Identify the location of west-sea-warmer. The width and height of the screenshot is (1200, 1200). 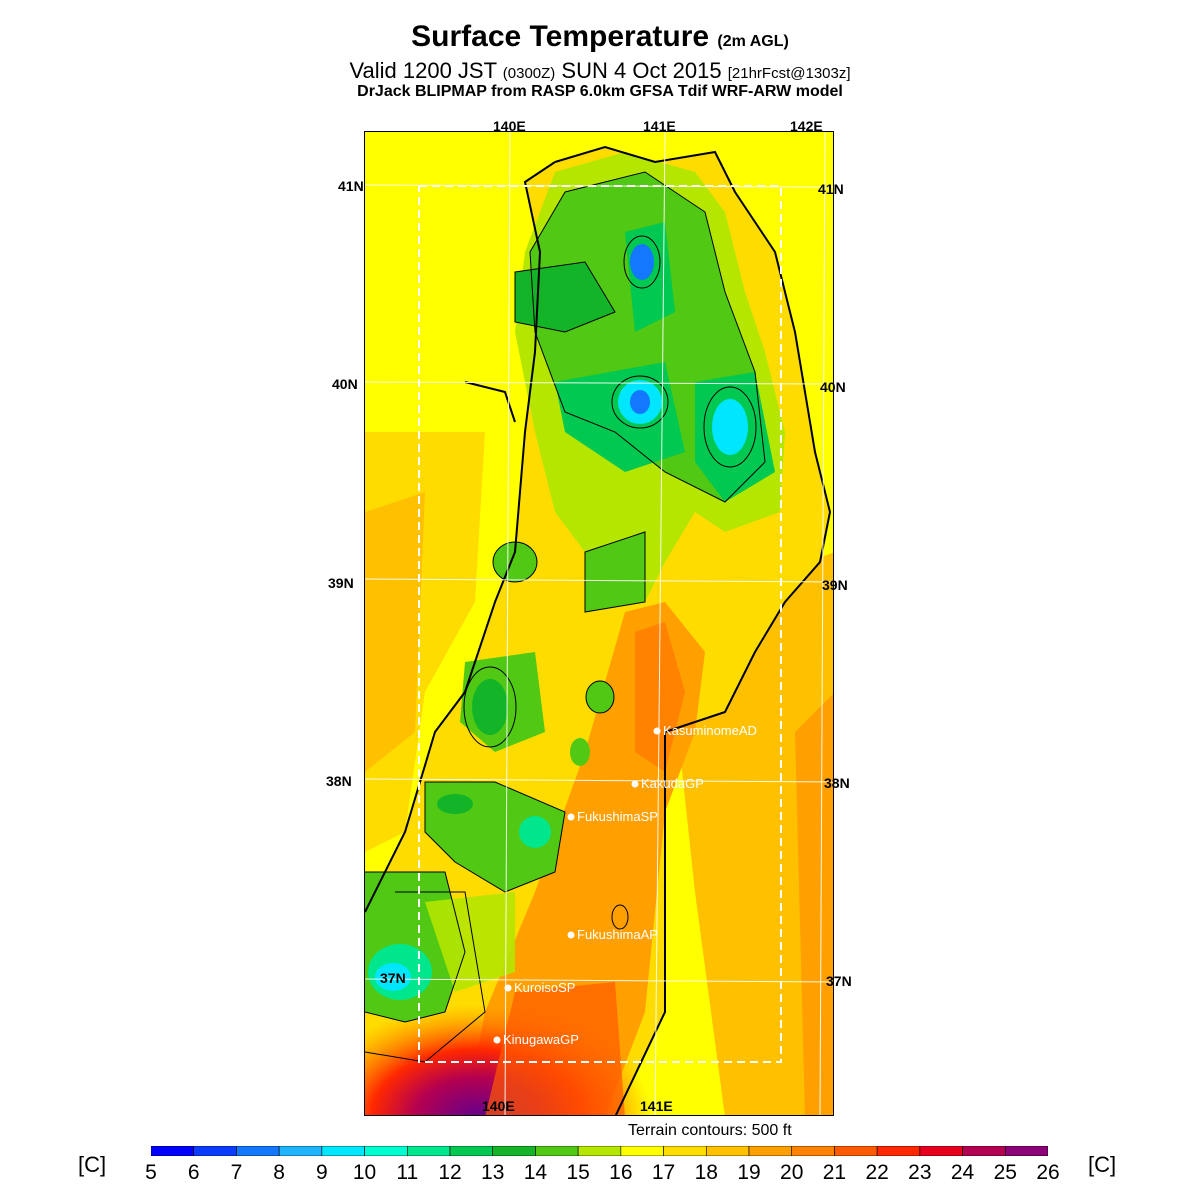
(395, 632).